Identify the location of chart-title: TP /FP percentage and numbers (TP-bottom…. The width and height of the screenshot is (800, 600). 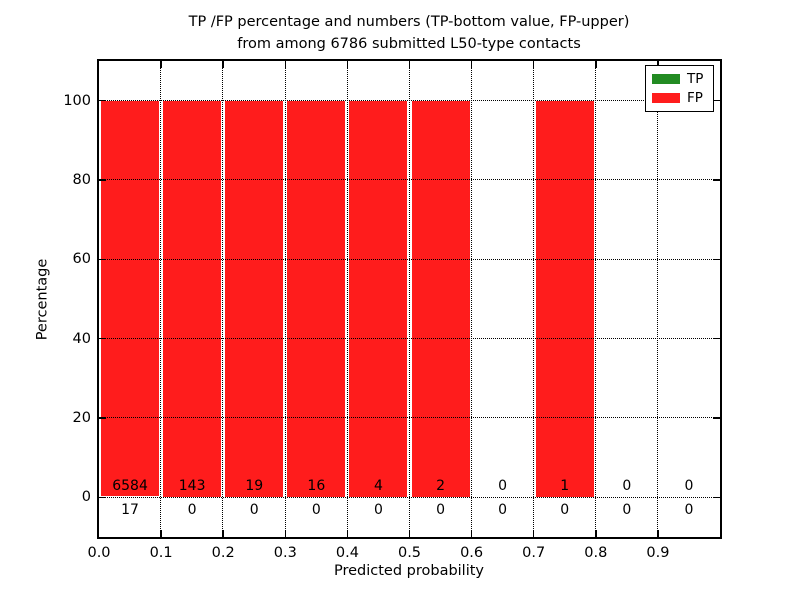
(404, 33).